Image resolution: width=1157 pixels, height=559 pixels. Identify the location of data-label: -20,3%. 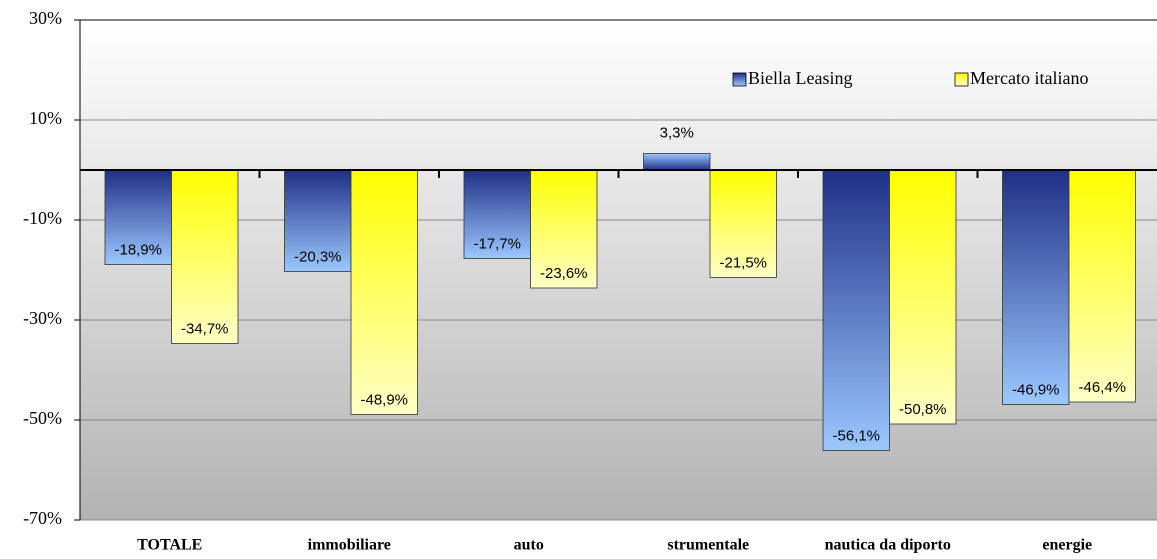
(318, 256).